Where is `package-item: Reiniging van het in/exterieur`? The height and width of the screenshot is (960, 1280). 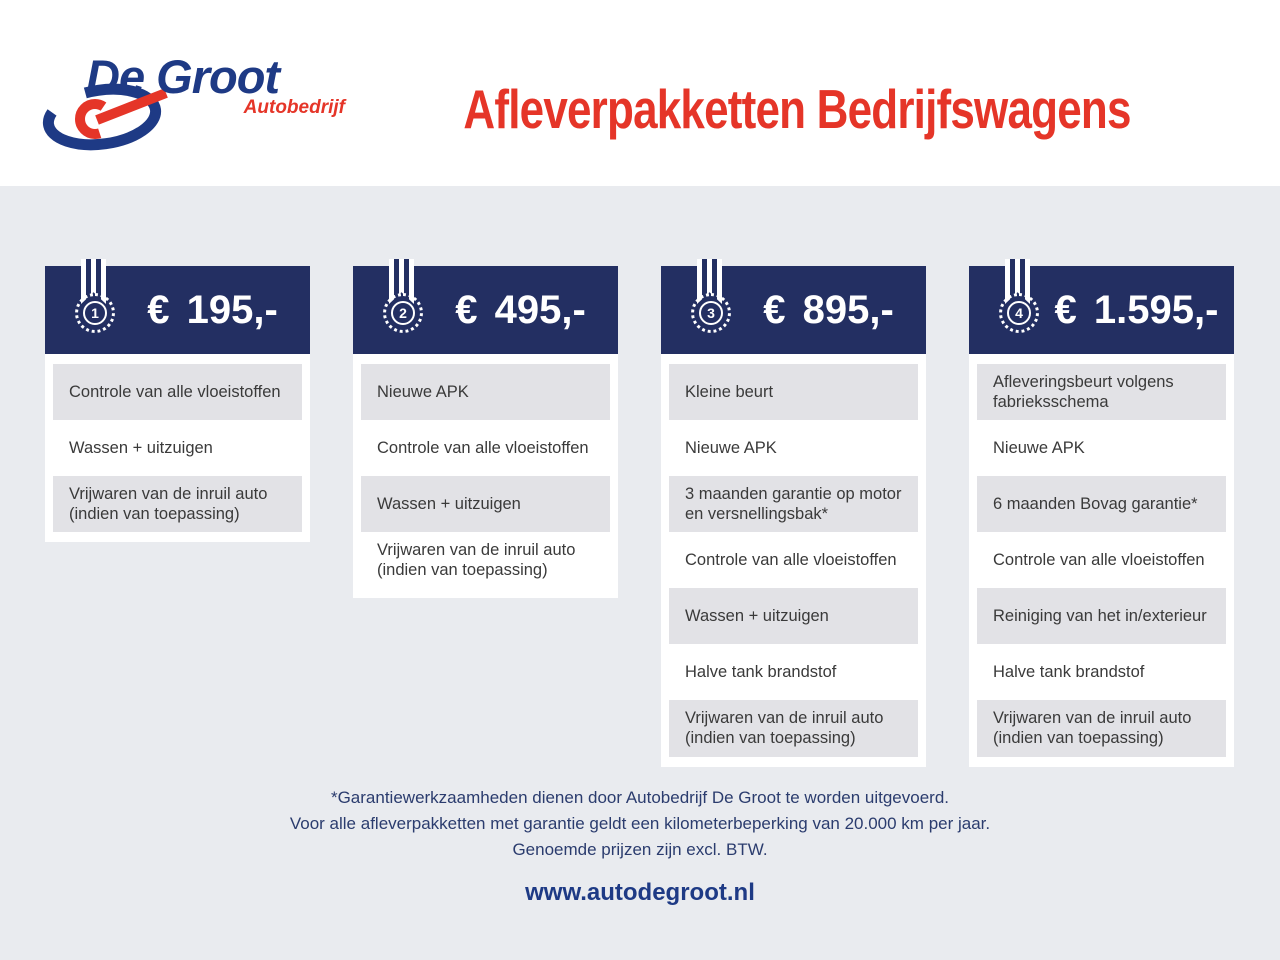 package-item: Reiniging van het in/exterieur is located at coordinates (1101, 616).